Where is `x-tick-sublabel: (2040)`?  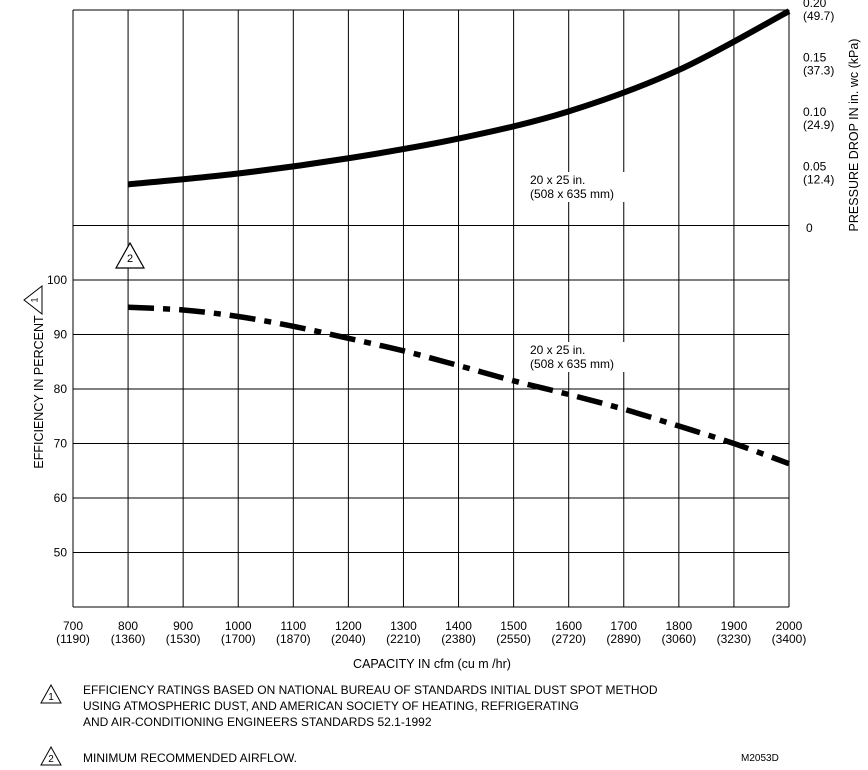
x-tick-sublabel: (2040) is located at coordinates (348, 639).